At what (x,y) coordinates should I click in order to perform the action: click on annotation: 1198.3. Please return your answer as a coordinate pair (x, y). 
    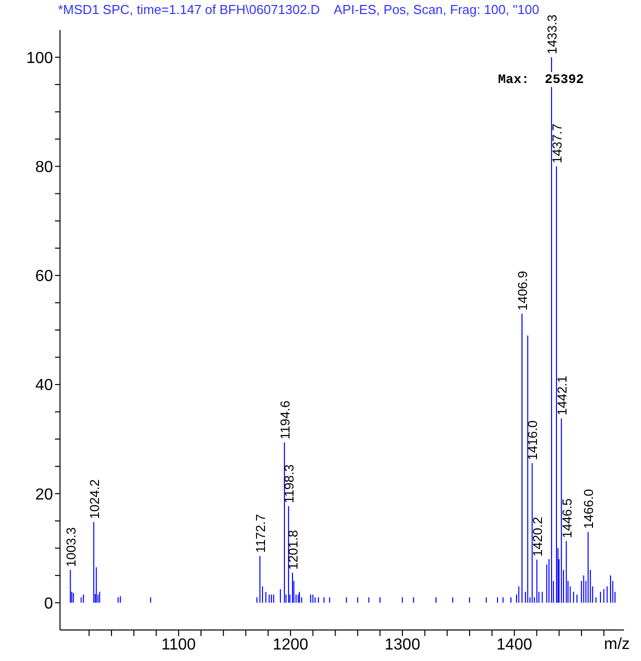
    Looking at the image, I should click on (289, 484).